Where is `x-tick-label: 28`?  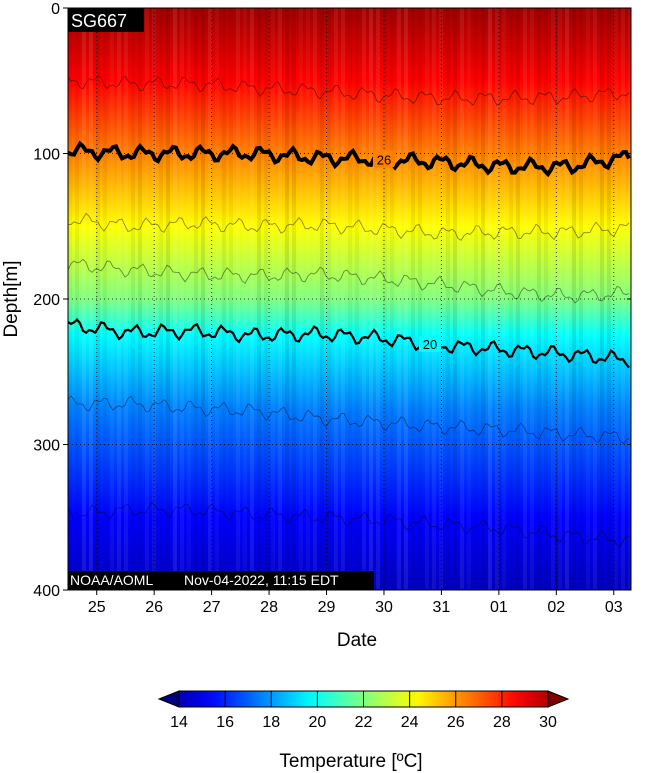 x-tick-label: 28 is located at coordinates (269, 607).